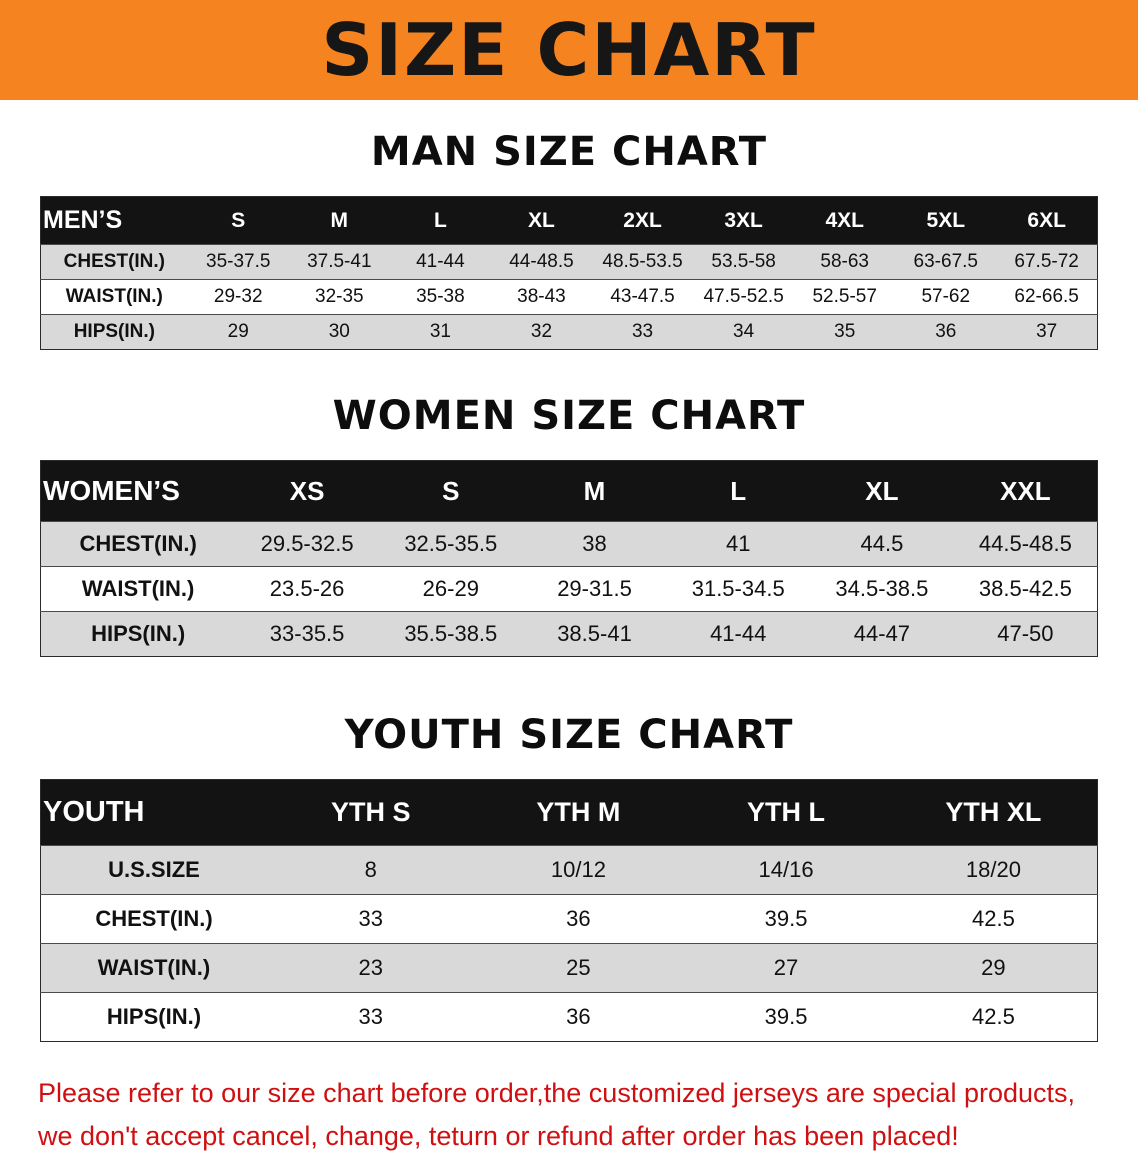 The width and height of the screenshot is (1138, 1158). I want to click on header-row: MEN’S S M L XL 2XL 3XL 4XL 5XL 6XL, so click(569, 220).